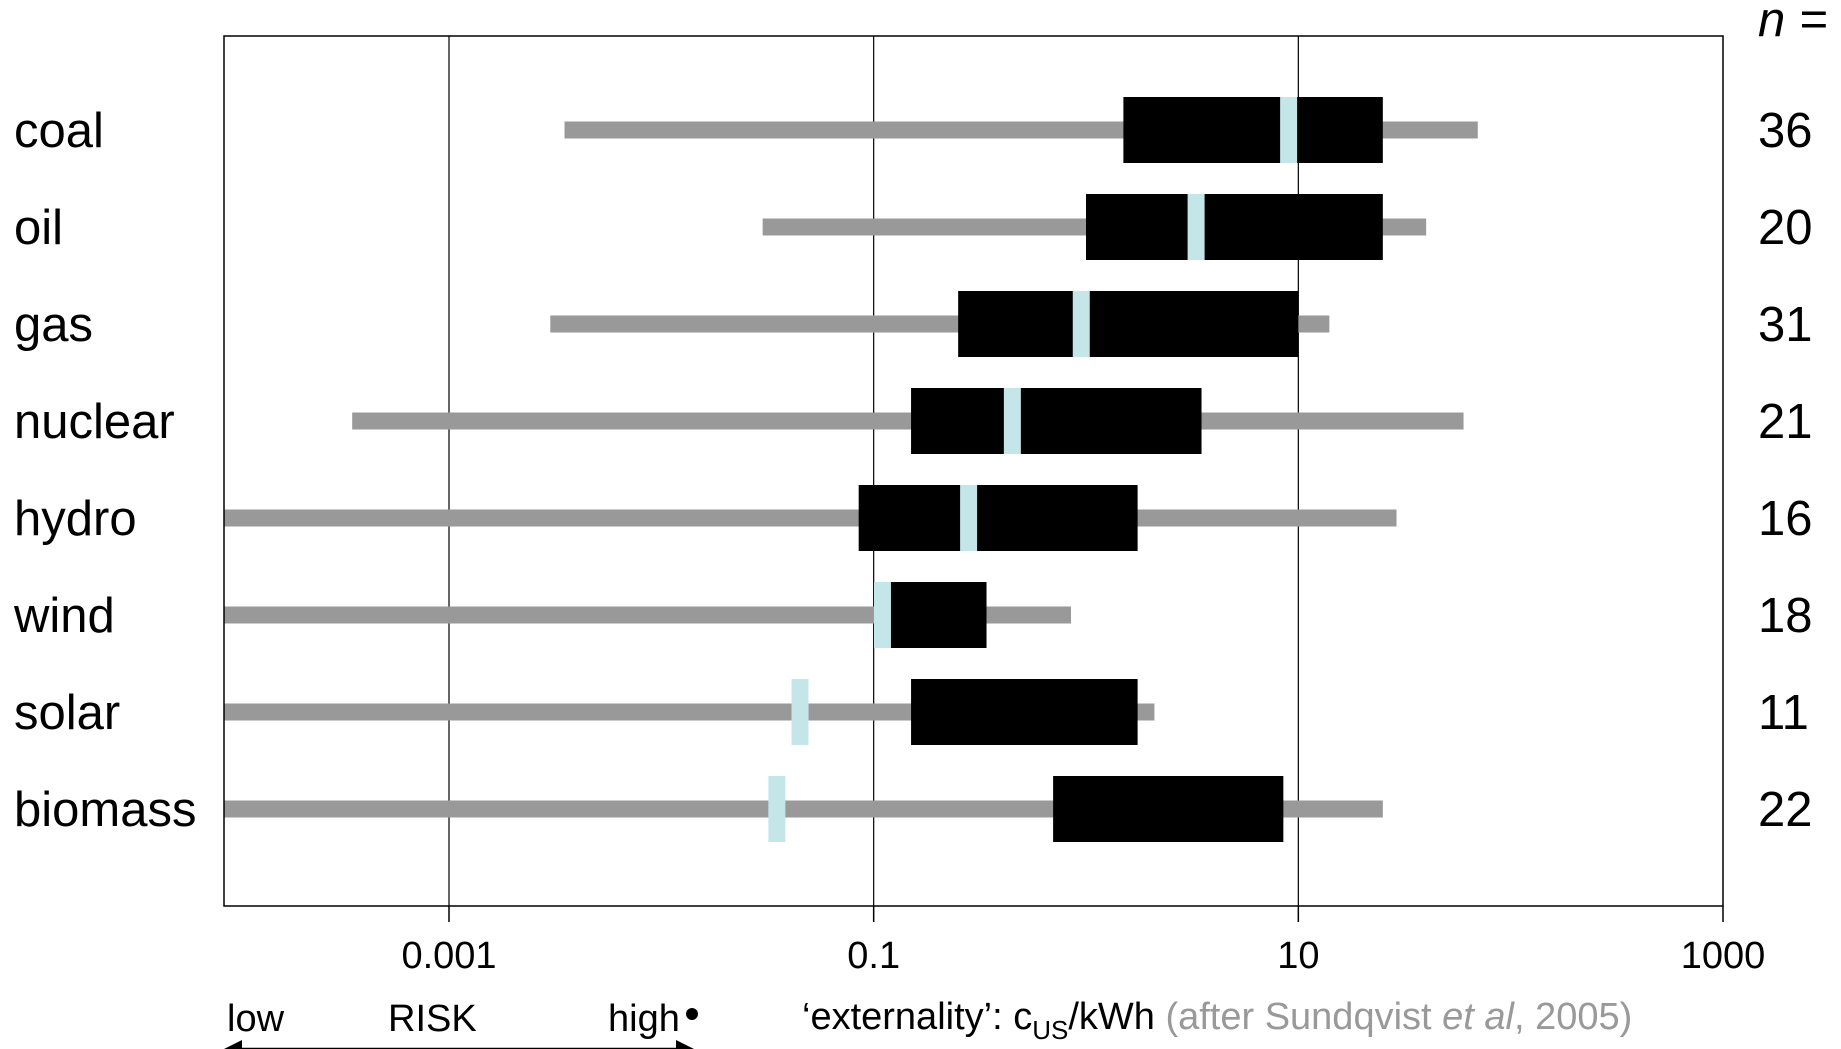 The width and height of the screenshot is (1841, 1049). Describe the element at coordinates (94, 422) in the screenshot. I see `category-label-nuclear: nuclear` at that location.